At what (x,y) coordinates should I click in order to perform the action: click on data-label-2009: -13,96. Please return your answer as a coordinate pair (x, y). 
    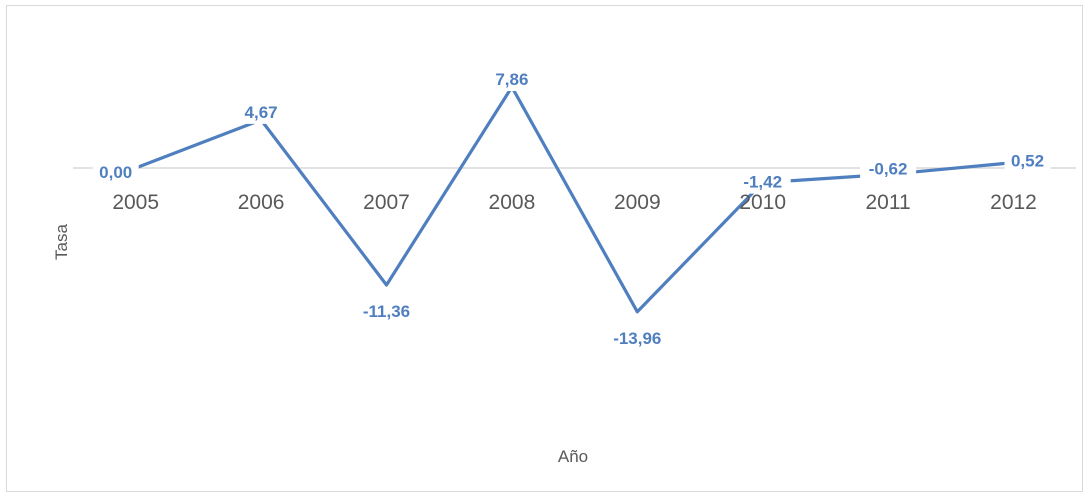
    Looking at the image, I should click on (637, 338).